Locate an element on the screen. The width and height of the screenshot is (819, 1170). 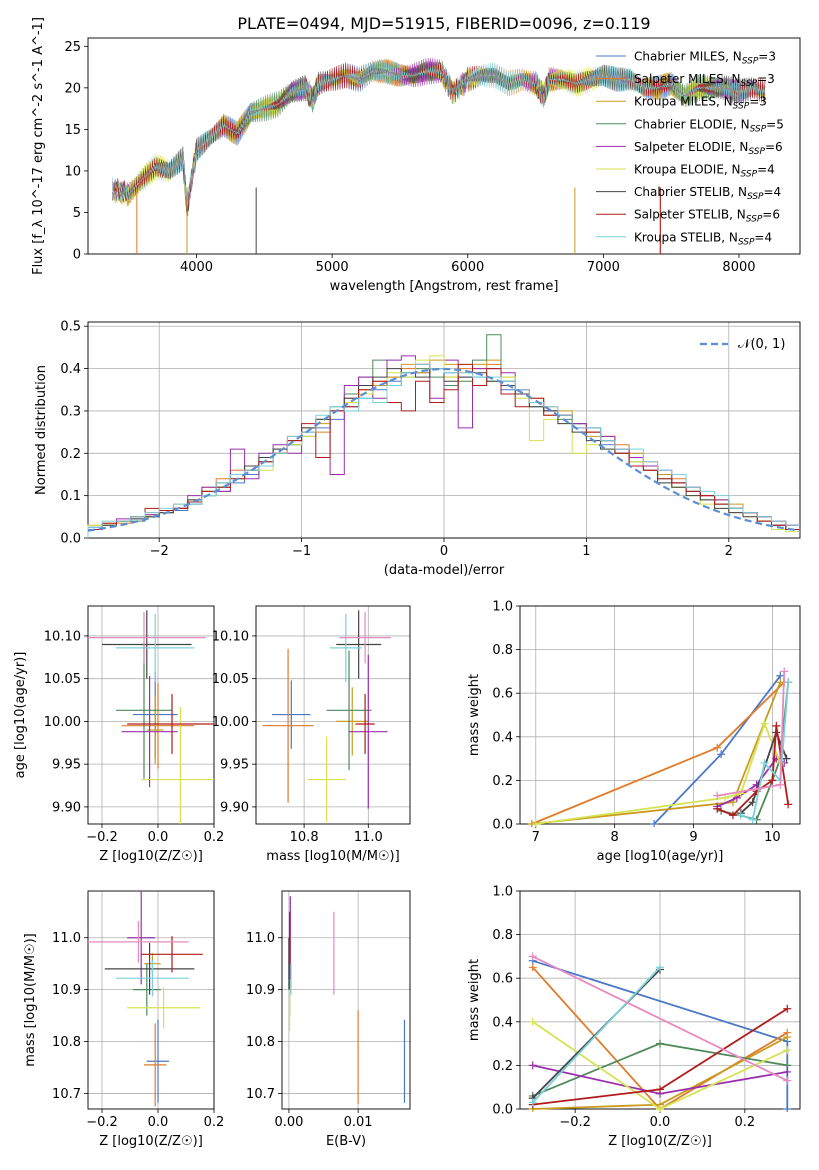
x-tick-label: 11.0 is located at coordinates (368, 837).